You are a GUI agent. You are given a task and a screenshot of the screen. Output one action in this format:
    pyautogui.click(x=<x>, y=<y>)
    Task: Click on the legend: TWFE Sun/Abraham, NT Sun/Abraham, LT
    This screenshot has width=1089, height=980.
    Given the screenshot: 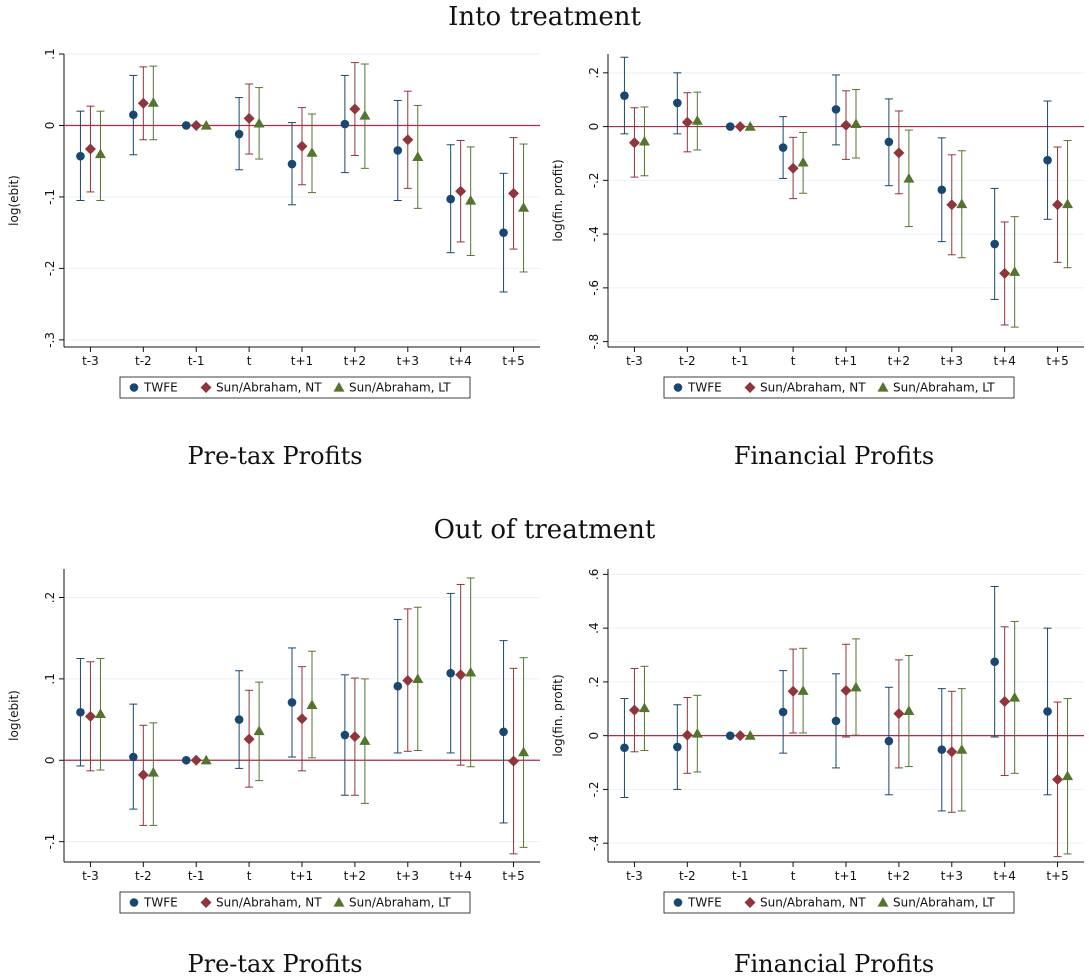 What is the action you would take?
    pyautogui.click(x=839, y=902)
    